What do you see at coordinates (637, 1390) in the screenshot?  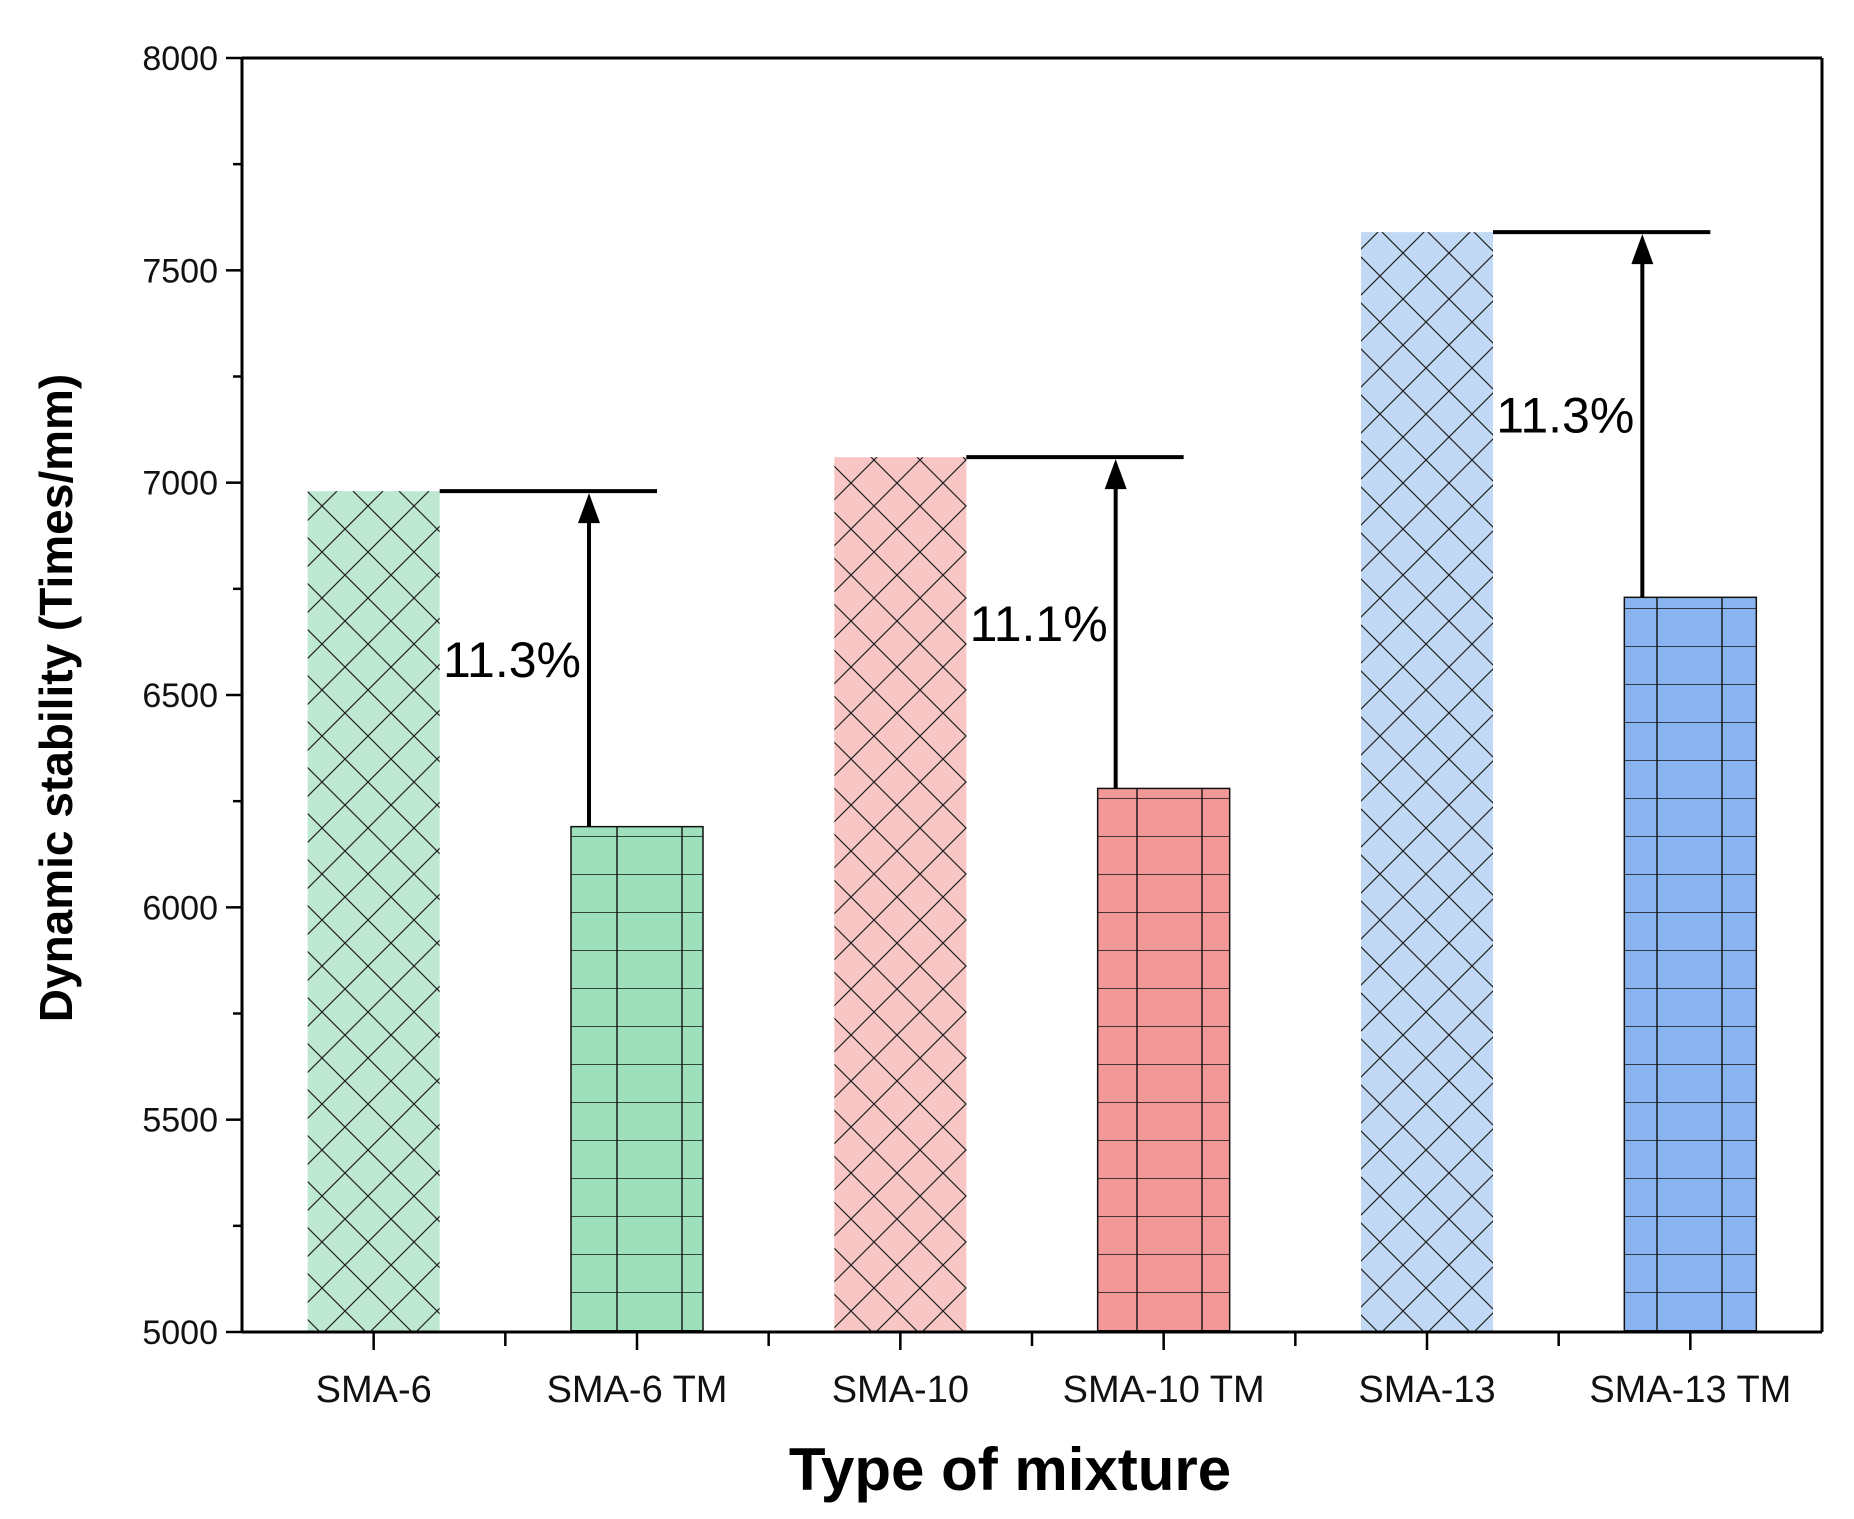 I see `x-tick-label: SMA-6 TM` at bounding box center [637, 1390].